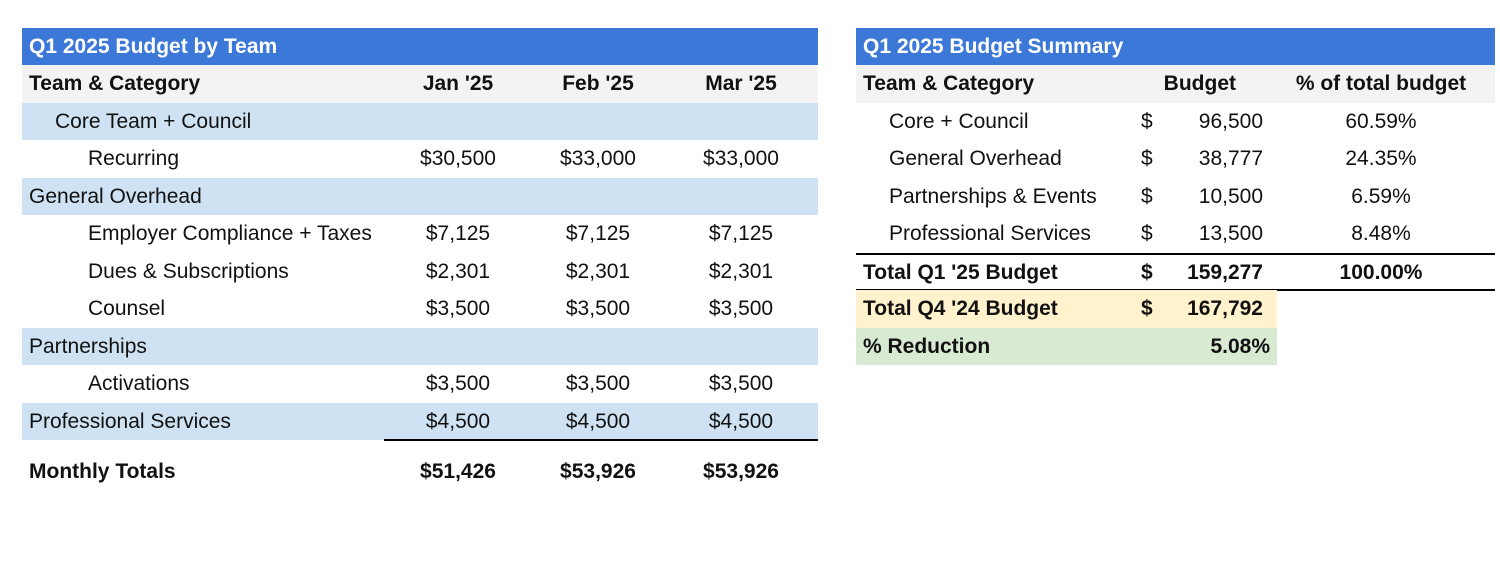 This screenshot has width=1500, height=561. Describe the element at coordinates (960, 308) in the screenshot. I see `row-label: Total Q4 '24 Budget` at that location.